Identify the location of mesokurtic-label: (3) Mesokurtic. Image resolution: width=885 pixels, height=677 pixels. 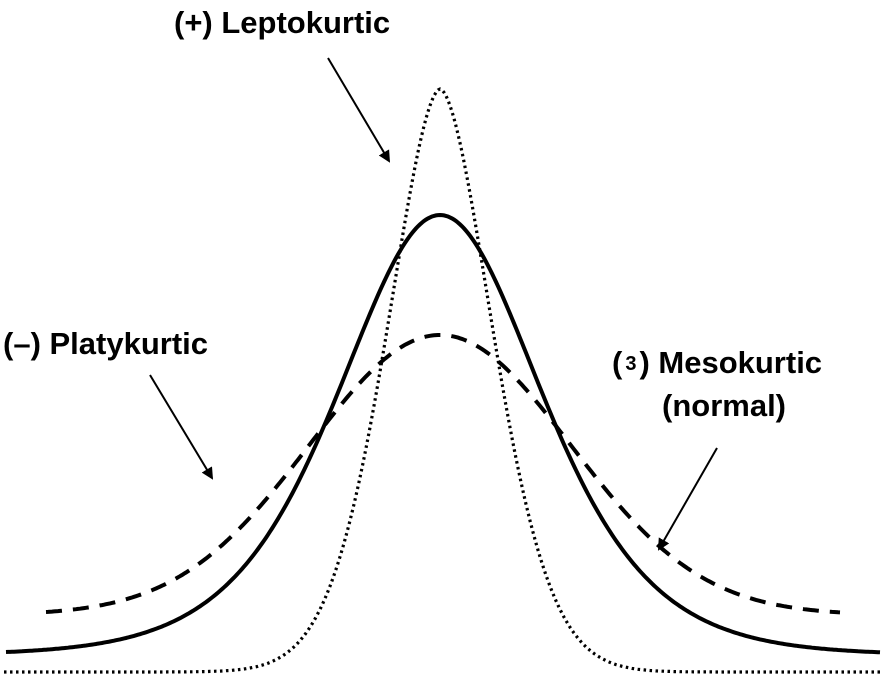
(717, 362).